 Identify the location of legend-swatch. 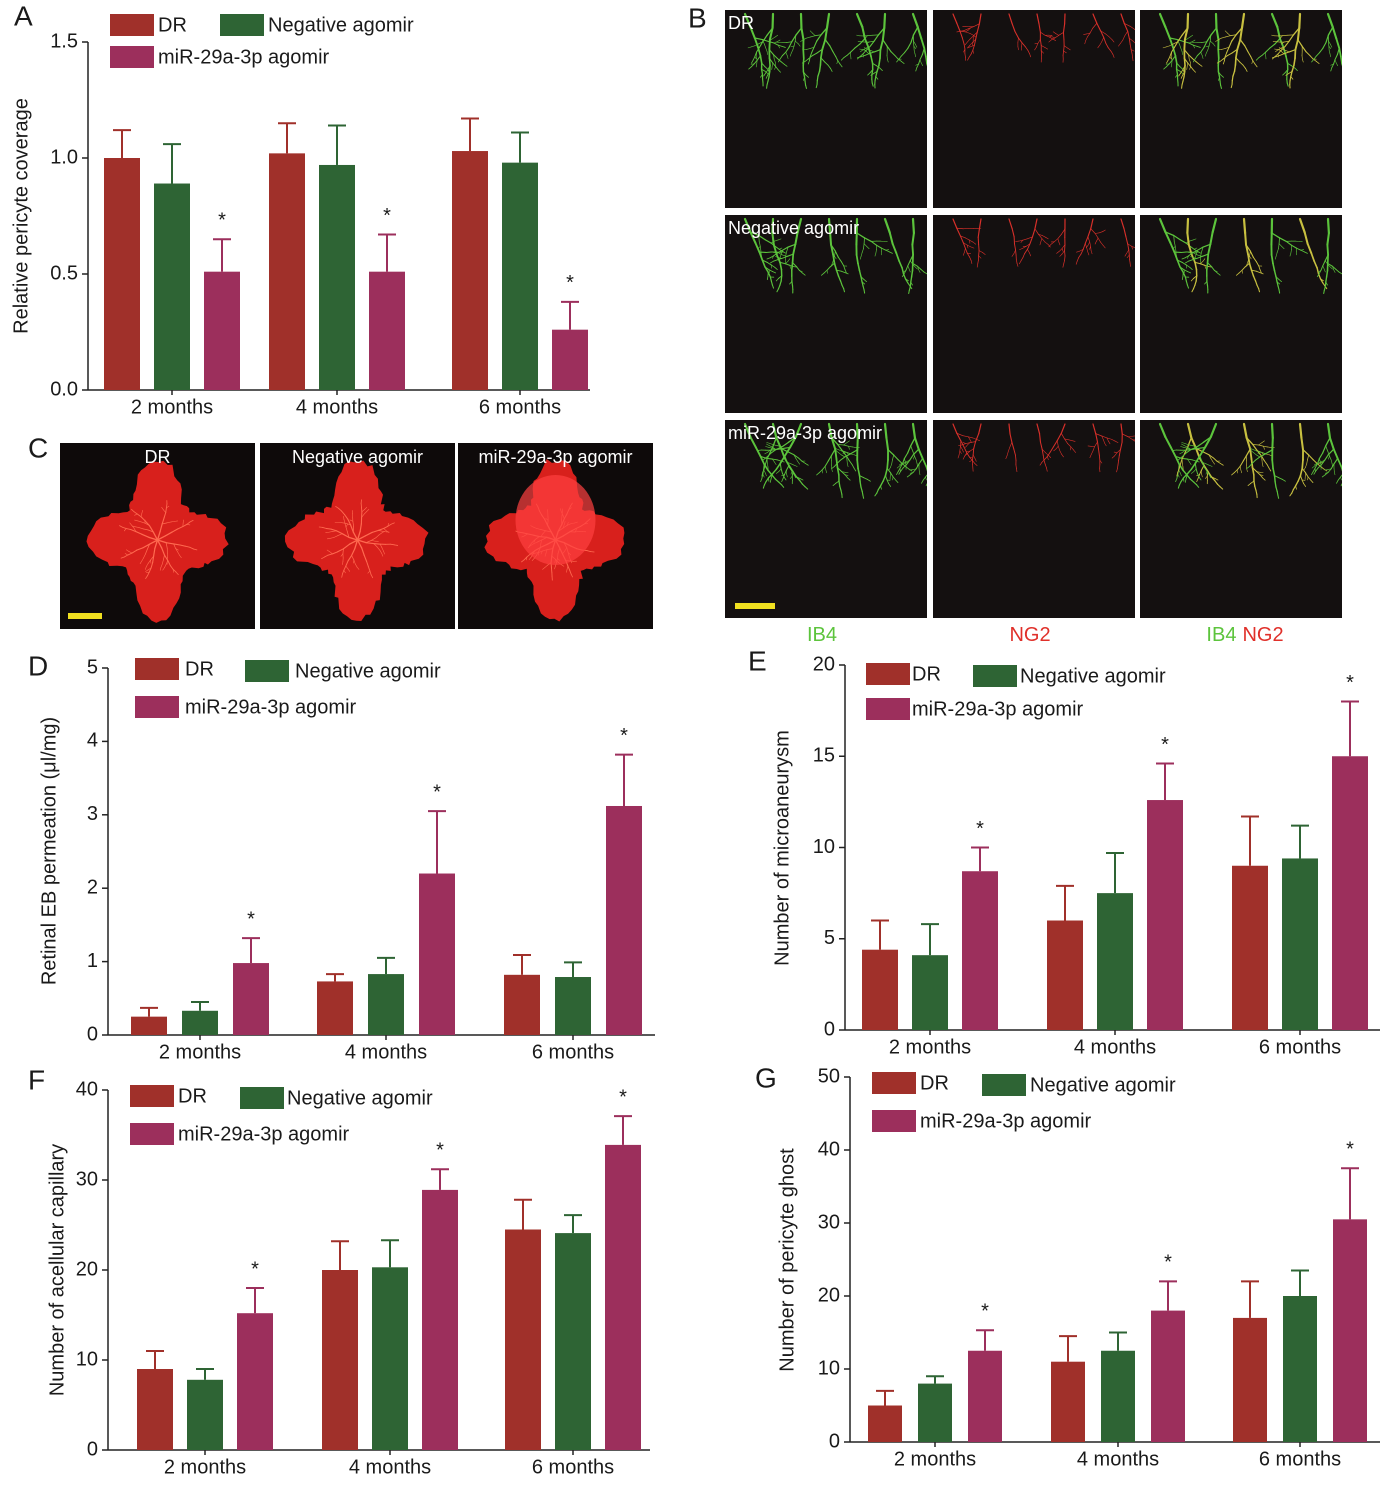
(888, 709).